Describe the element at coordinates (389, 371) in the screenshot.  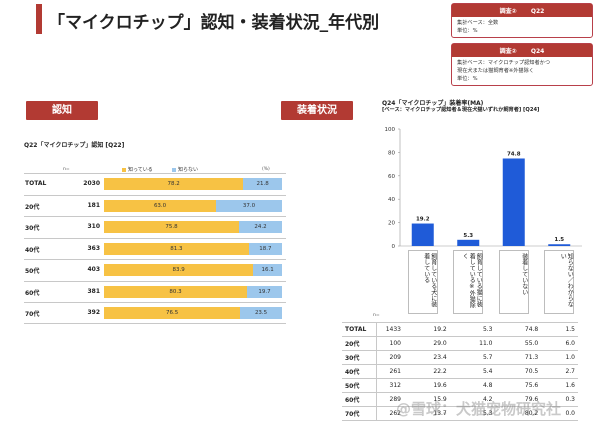
I see `table-sample-size: 261` at that location.